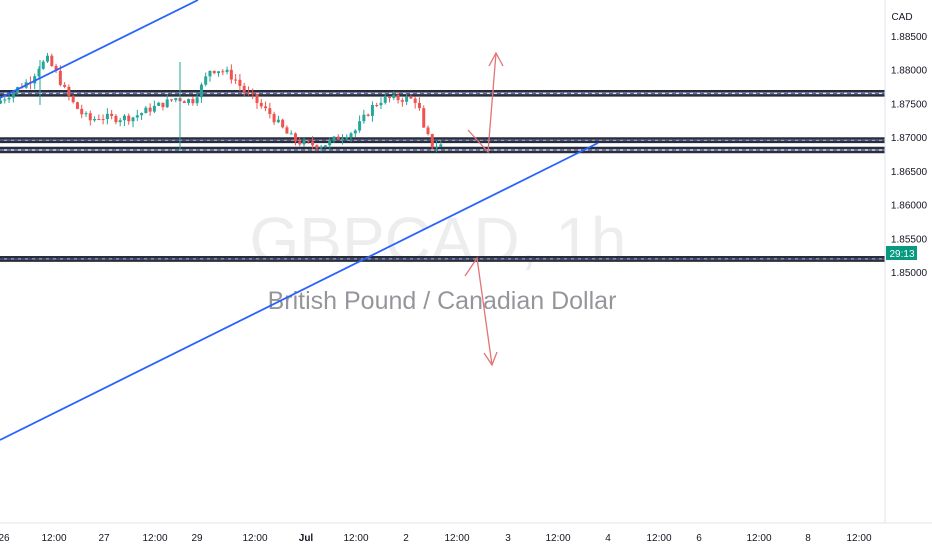  What do you see at coordinates (5, 538) in the screenshot?
I see `time-tick-label: 26` at bounding box center [5, 538].